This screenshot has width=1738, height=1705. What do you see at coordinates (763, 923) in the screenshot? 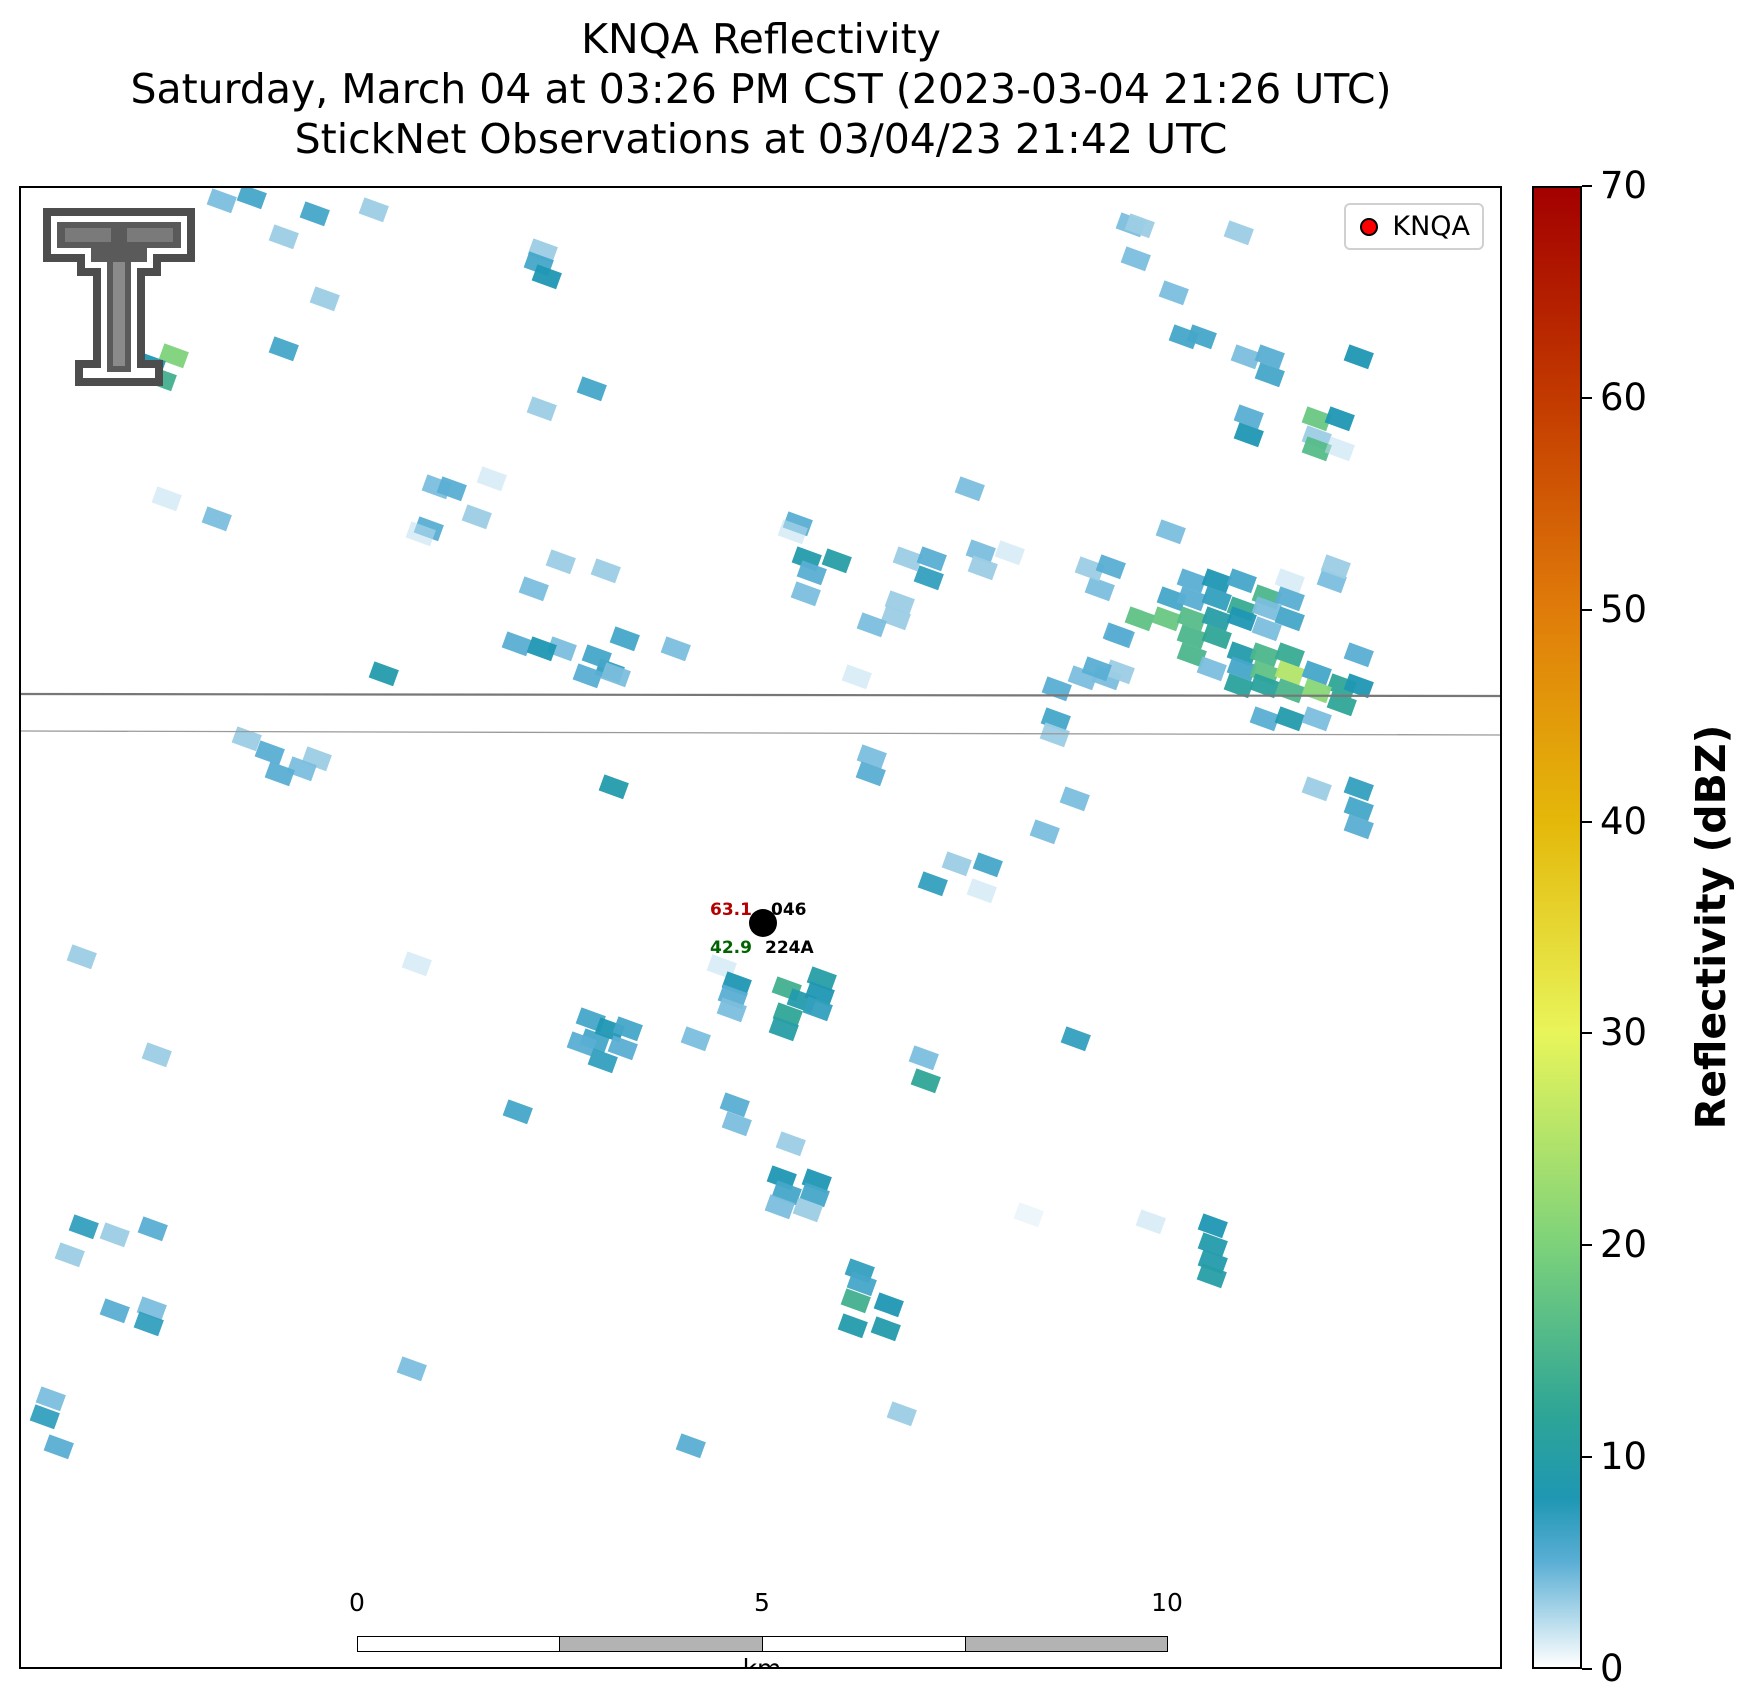
I see `sticknet-station-marker` at bounding box center [763, 923].